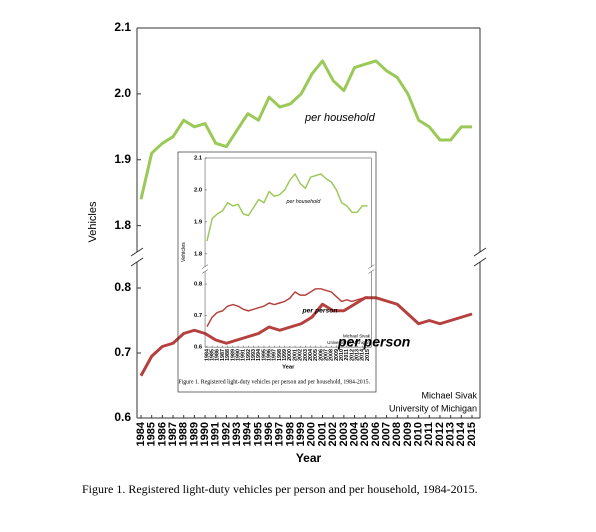  What do you see at coordinates (258, 434) in the screenshot?
I see `x-tick-label: 1995` at bounding box center [258, 434].